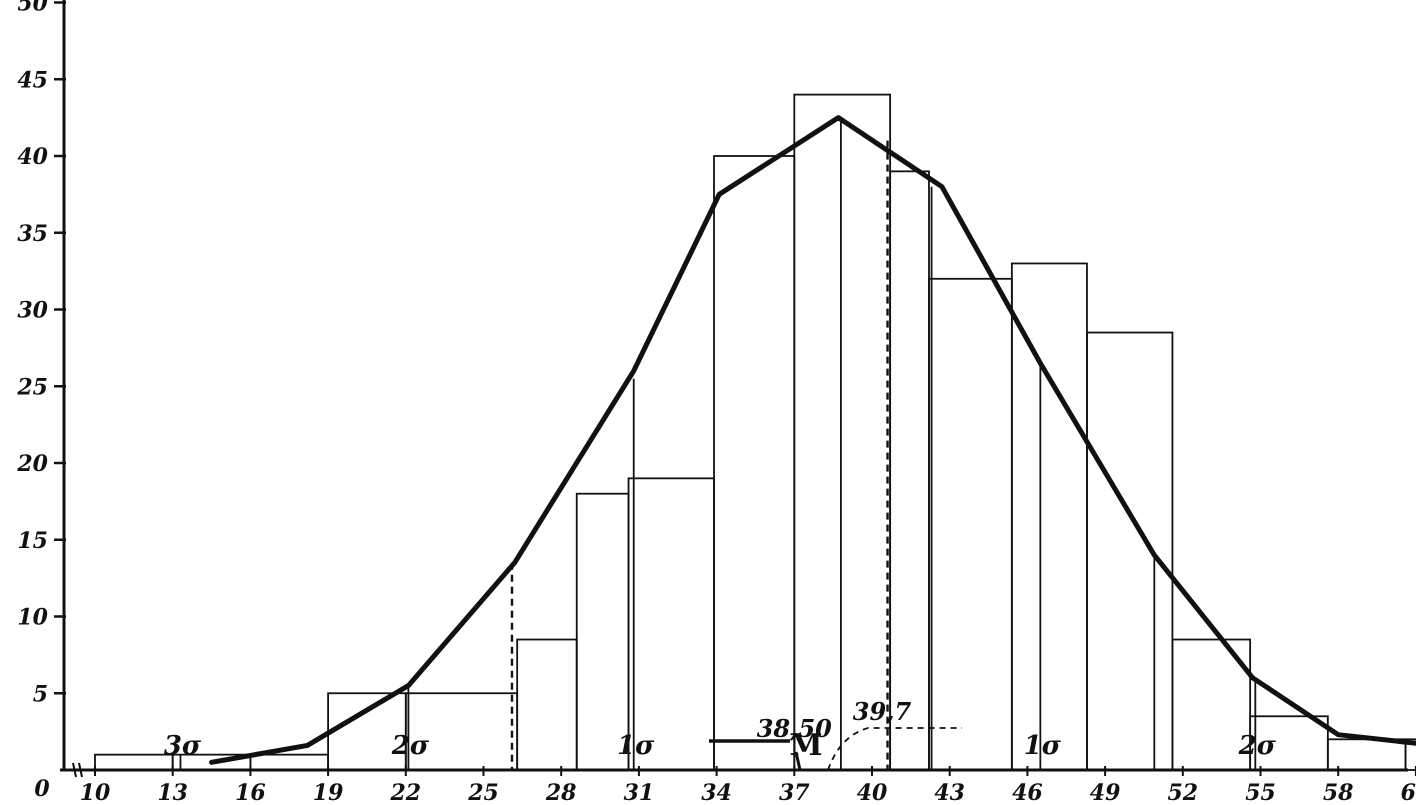 Image resolution: width=1416 pixels, height=805 pixels. I want to click on y-tick-label: 25, so click(32, 387).